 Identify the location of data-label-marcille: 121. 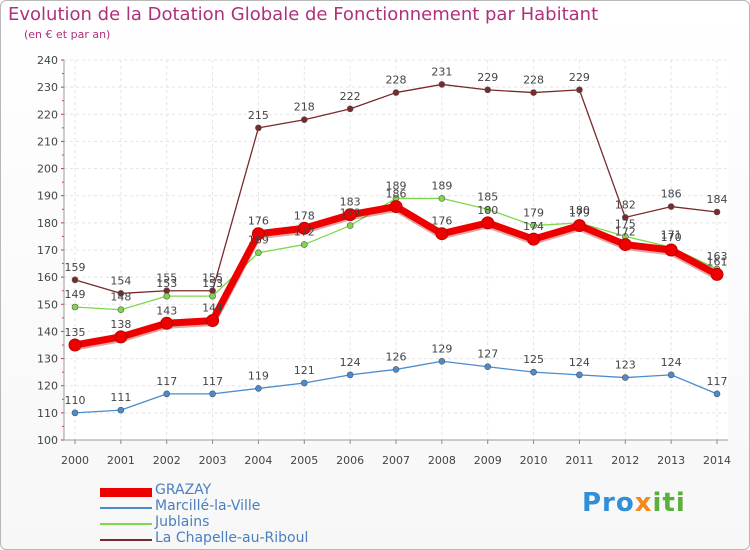
(304, 370).